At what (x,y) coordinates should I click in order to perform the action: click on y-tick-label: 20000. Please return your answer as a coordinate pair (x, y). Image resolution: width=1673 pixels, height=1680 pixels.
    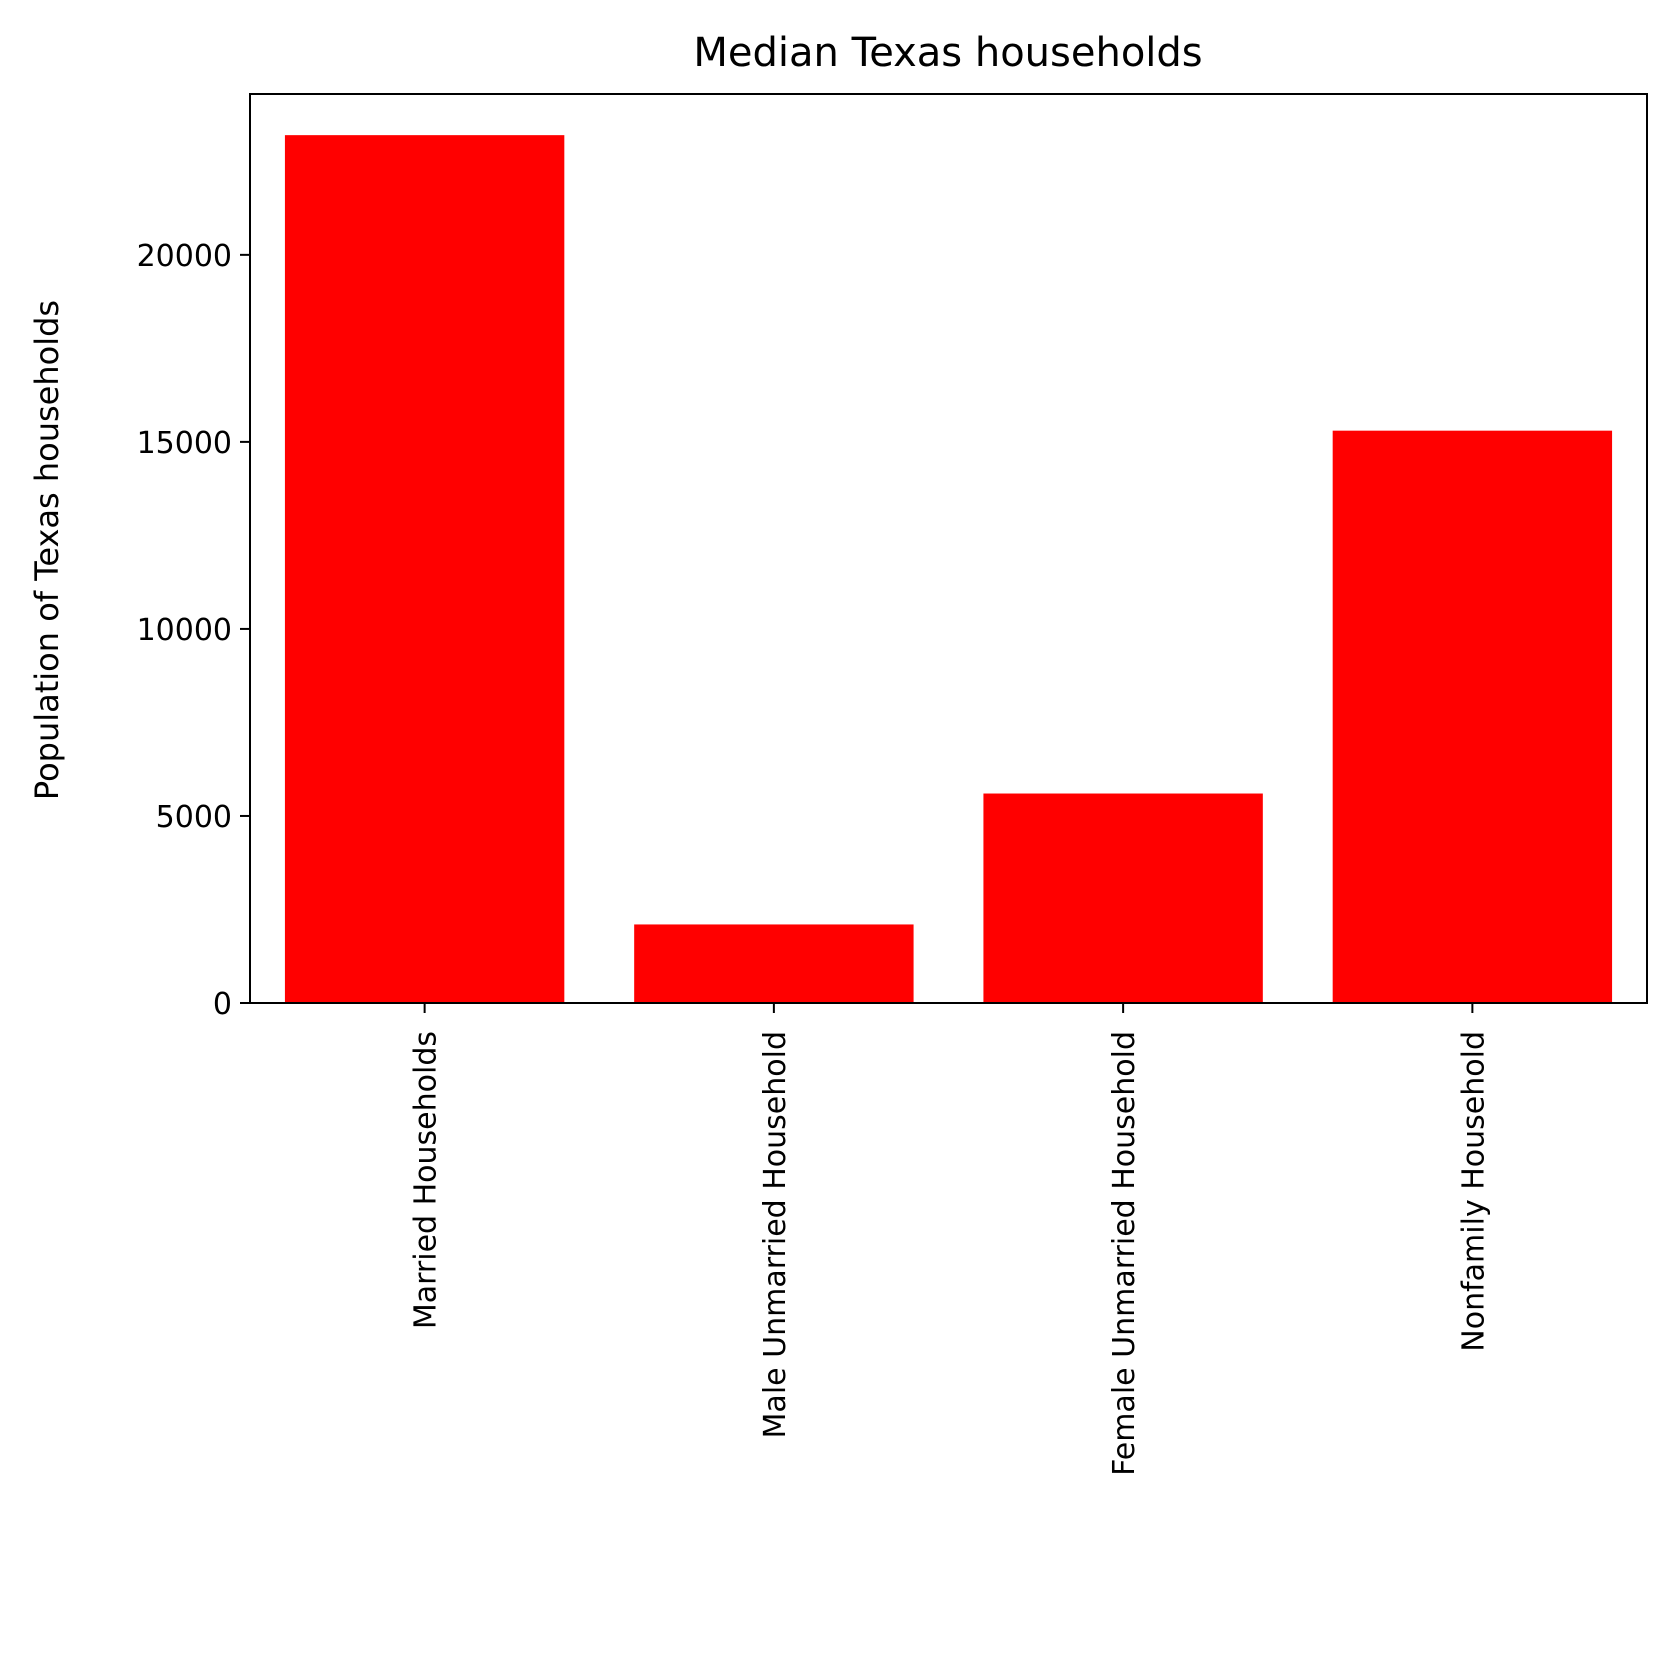
    Looking at the image, I should click on (184, 256).